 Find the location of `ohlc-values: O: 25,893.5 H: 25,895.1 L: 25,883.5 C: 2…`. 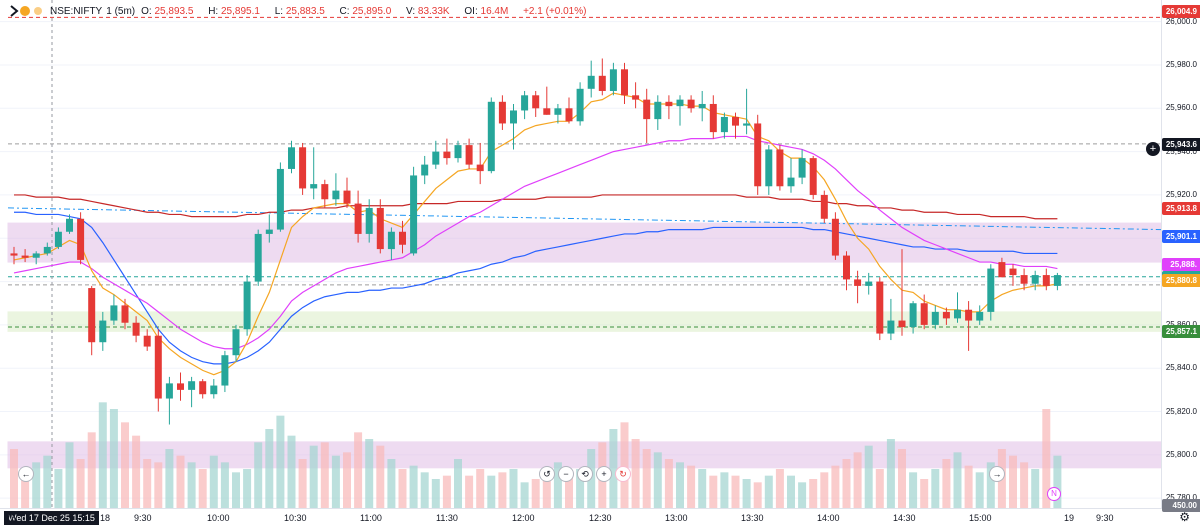

ohlc-values: O: 25,893.5 H: 25,895.1 L: 25,883.5 C: 2… is located at coordinates (364, 11).